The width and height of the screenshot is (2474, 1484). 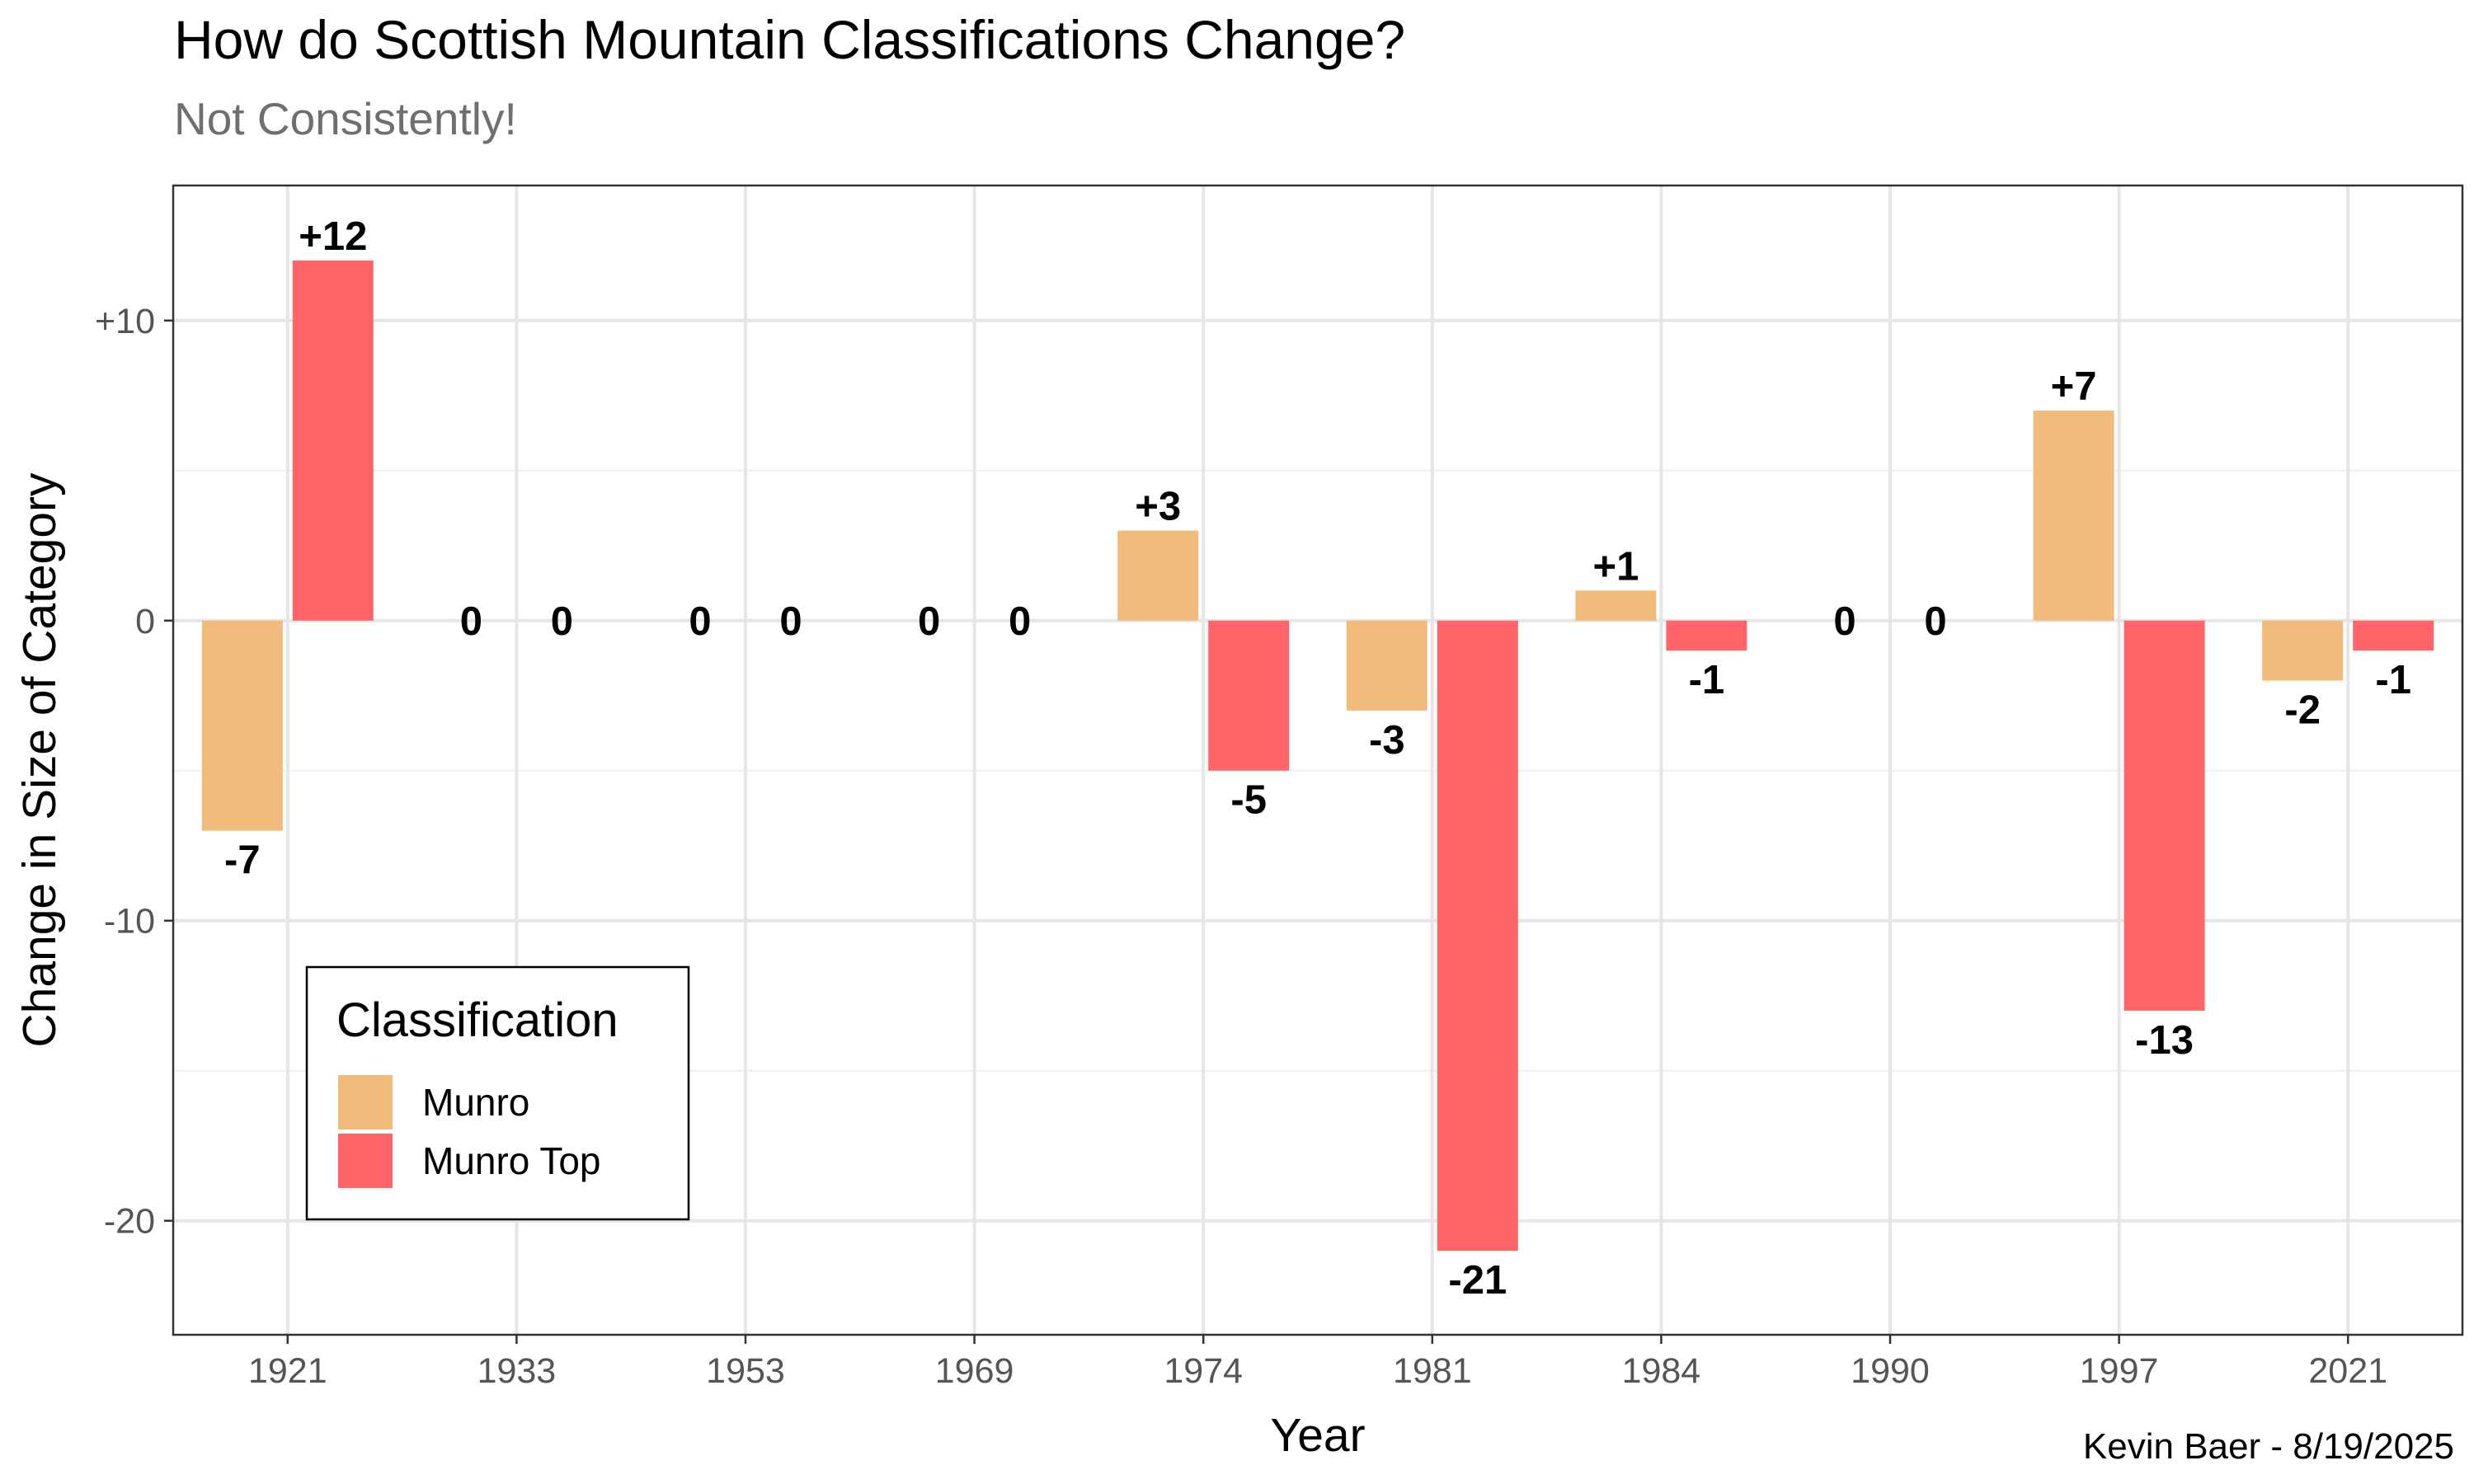 I want to click on y-tick-label: +10, so click(x=125, y=321).